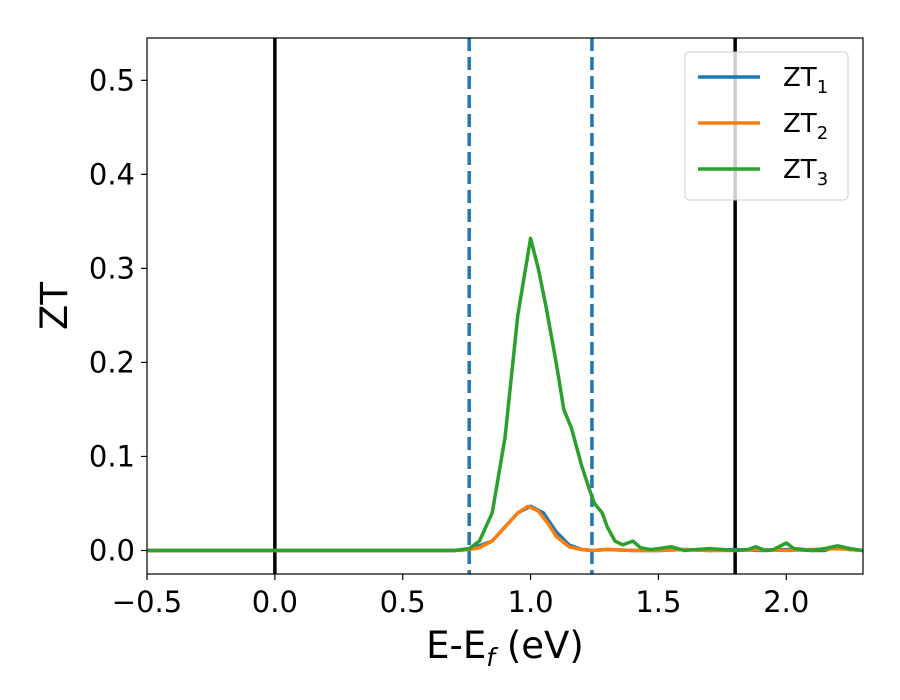 This screenshot has width=900, height=700. I want to click on y-axis-ticks: 0.0 0.1 0.2 0.3 0.4 0.5, so click(118, 315).